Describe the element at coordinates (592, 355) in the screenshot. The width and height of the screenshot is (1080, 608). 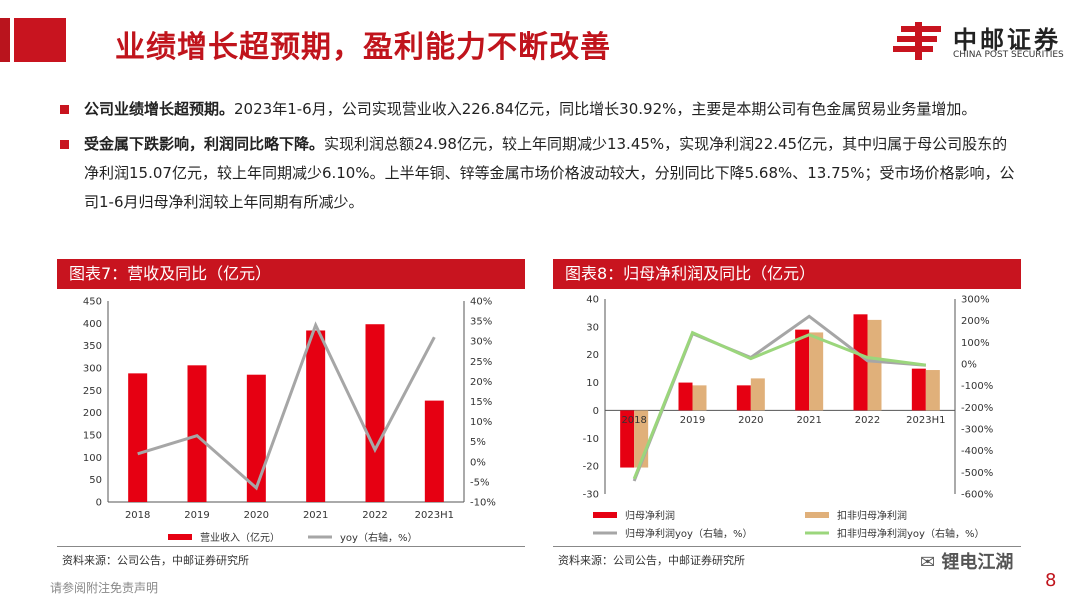
I see `y-tick-label-left: 20` at that location.